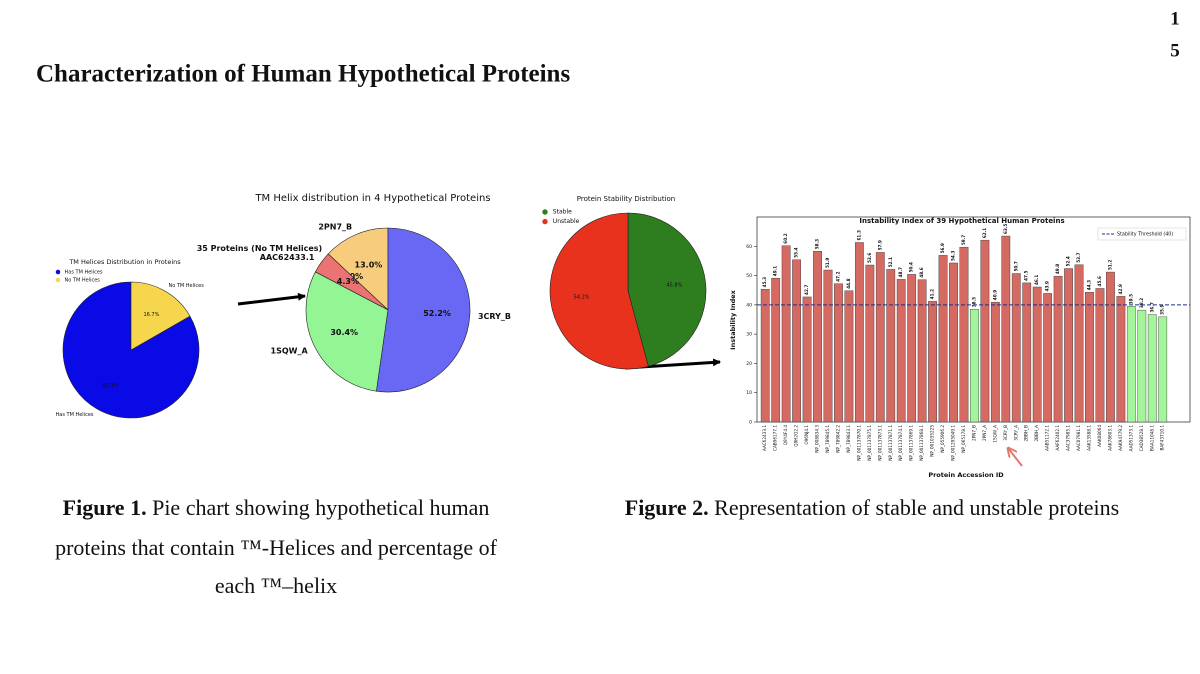 Image resolution: width=1200 pixels, height=674 pixels. What do you see at coordinates (963, 439) in the screenshot?
I see `x-tick-label: NP_065178.1` at bounding box center [963, 439].